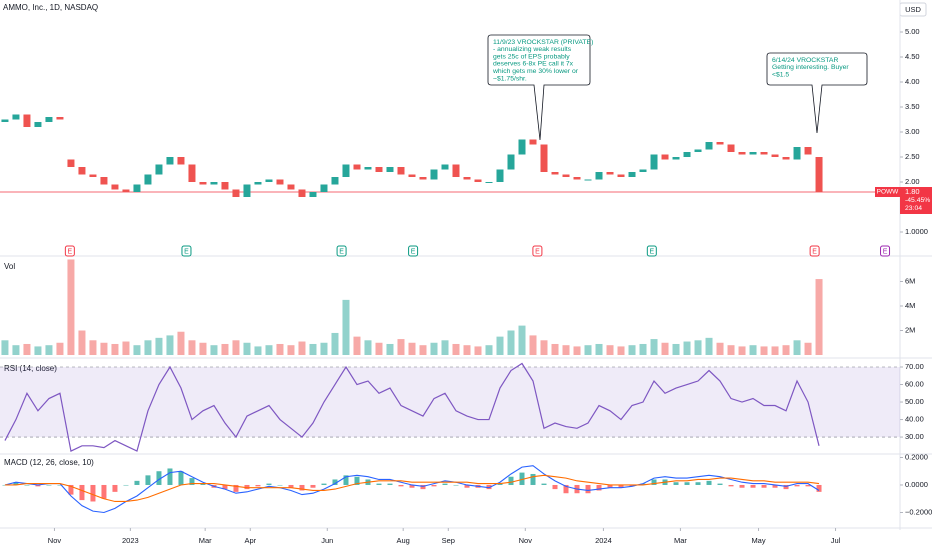 The height and width of the screenshot is (550, 932). I want to click on annotation-text: - annualizing weak results, so click(532, 49).